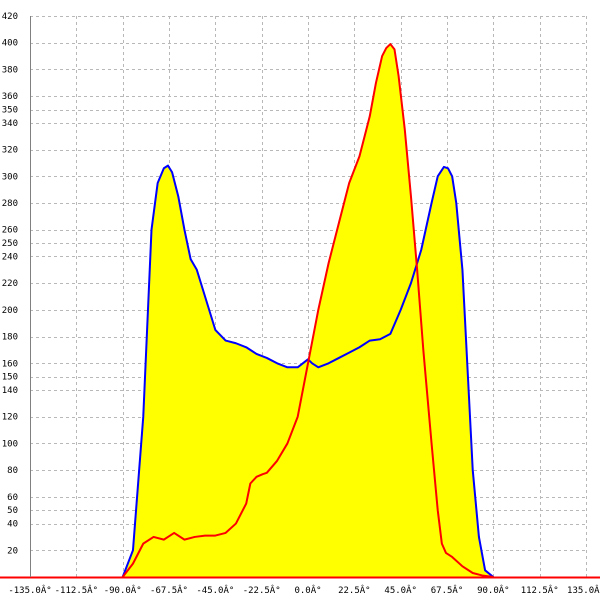 This screenshot has width=600, height=600. Describe the element at coordinates (307, 590) in the screenshot. I see `x-tick-label: 0.0Â°` at that location.